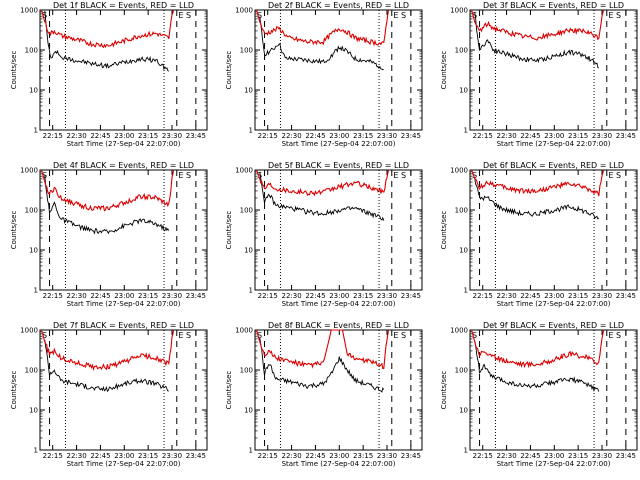 Image resolution: width=640 pixels, height=480 pixels. Describe the element at coordinates (338, 5) in the screenshot. I see `panel-title: Det 2f BLACK = Events, RED = LLD` at that location.